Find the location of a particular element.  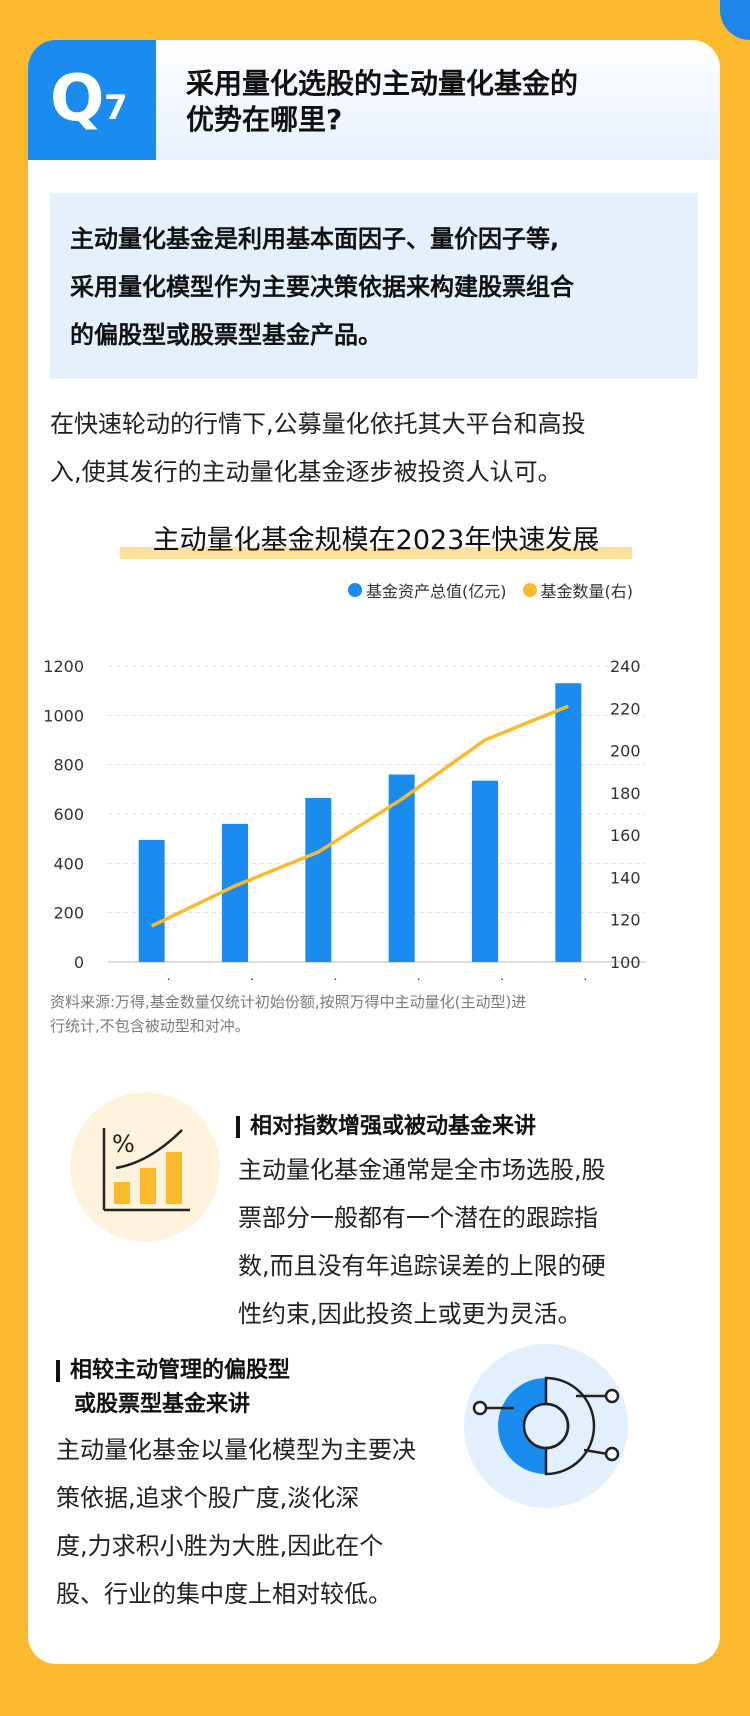

legend-dot-blue is located at coordinates (355, 590).